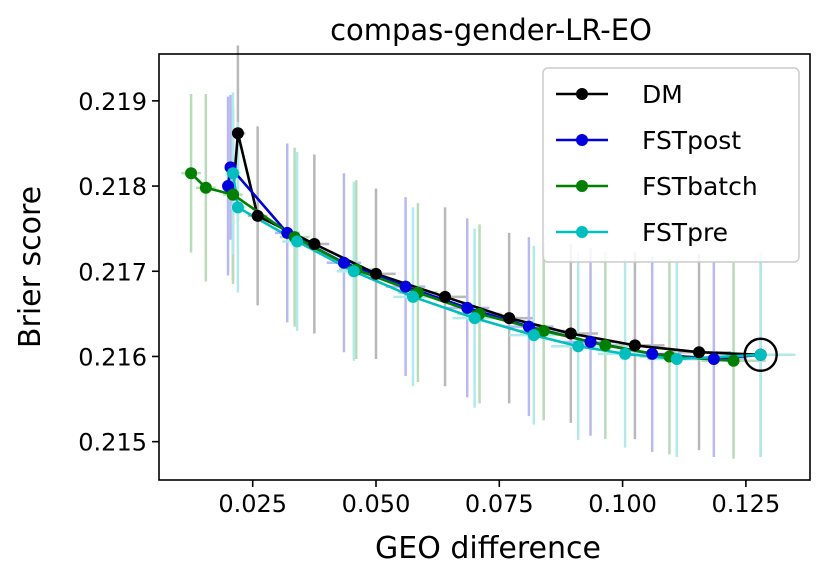 The height and width of the screenshot is (580, 831). What do you see at coordinates (491, 30) in the screenshot?
I see `chart-title: compas-gender-LR-EO` at bounding box center [491, 30].